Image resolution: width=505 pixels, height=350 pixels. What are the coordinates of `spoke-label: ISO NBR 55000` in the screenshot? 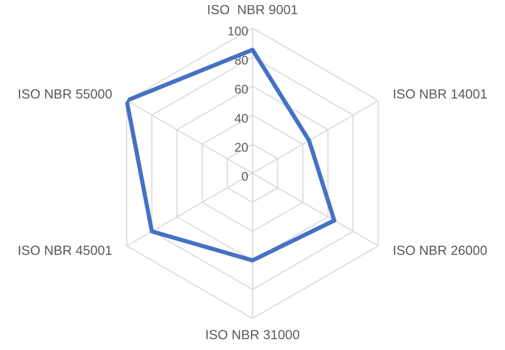 It's located at (65, 94).